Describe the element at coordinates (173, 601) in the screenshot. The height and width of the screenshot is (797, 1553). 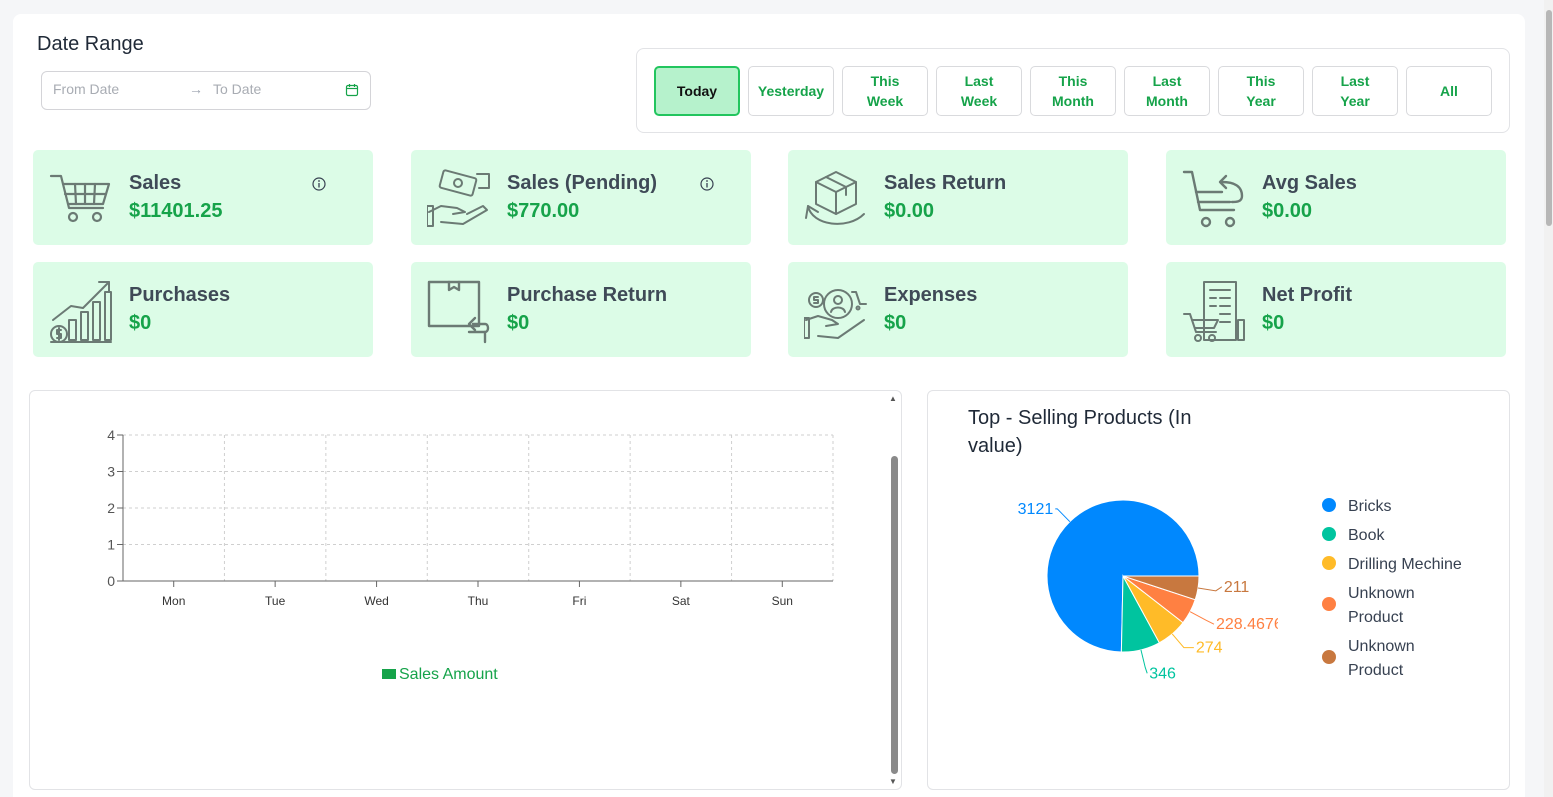
I see `x-tick-label: Mon` at that location.